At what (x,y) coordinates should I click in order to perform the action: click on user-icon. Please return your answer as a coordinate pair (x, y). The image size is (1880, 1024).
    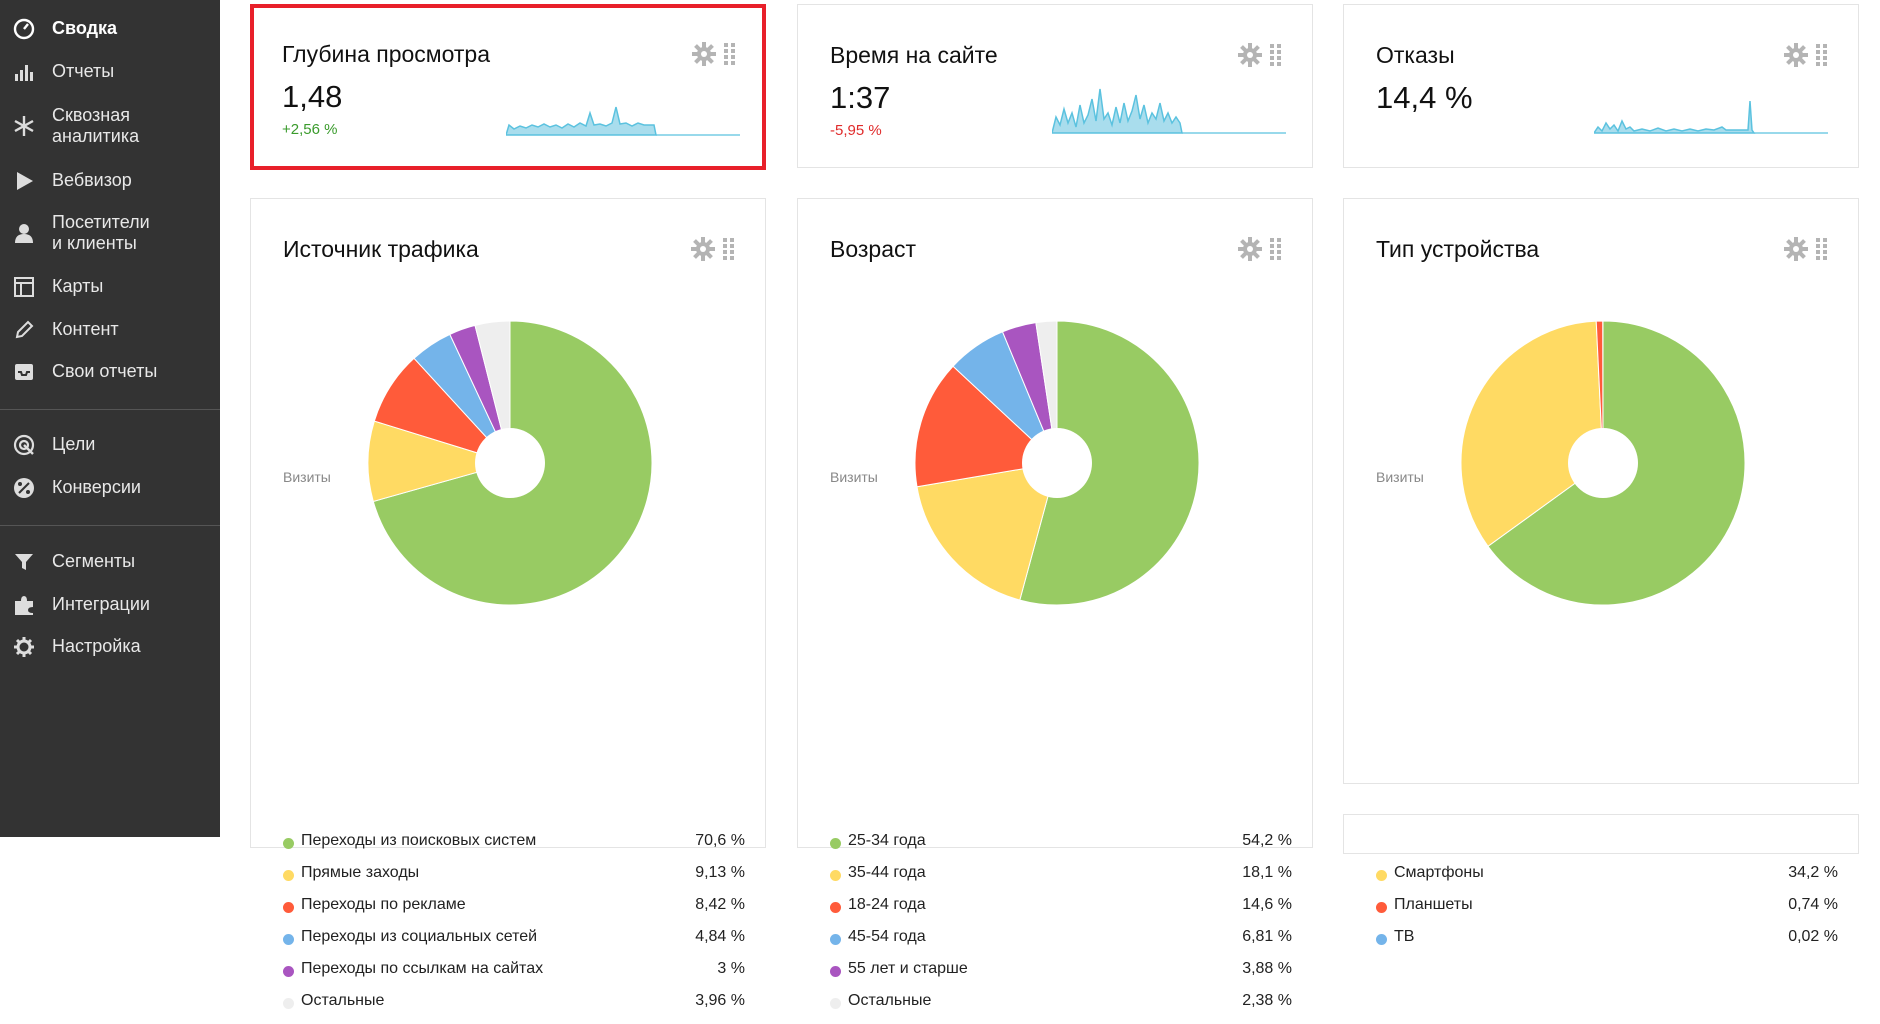
    Looking at the image, I should click on (24, 233).